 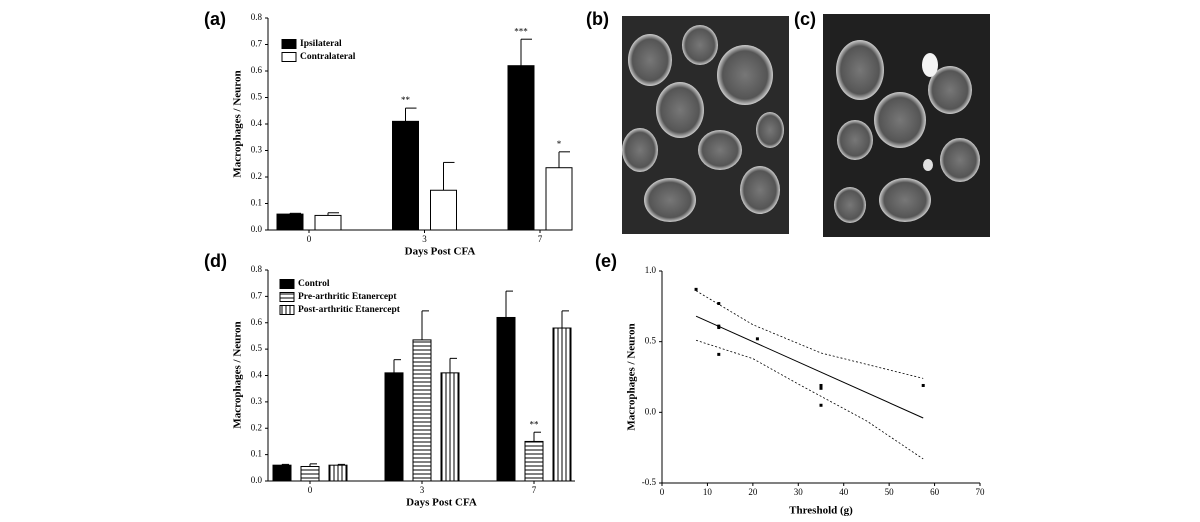 What do you see at coordinates (597, 19) in the screenshot?
I see `panel-label: (b)` at bounding box center [597, 19].